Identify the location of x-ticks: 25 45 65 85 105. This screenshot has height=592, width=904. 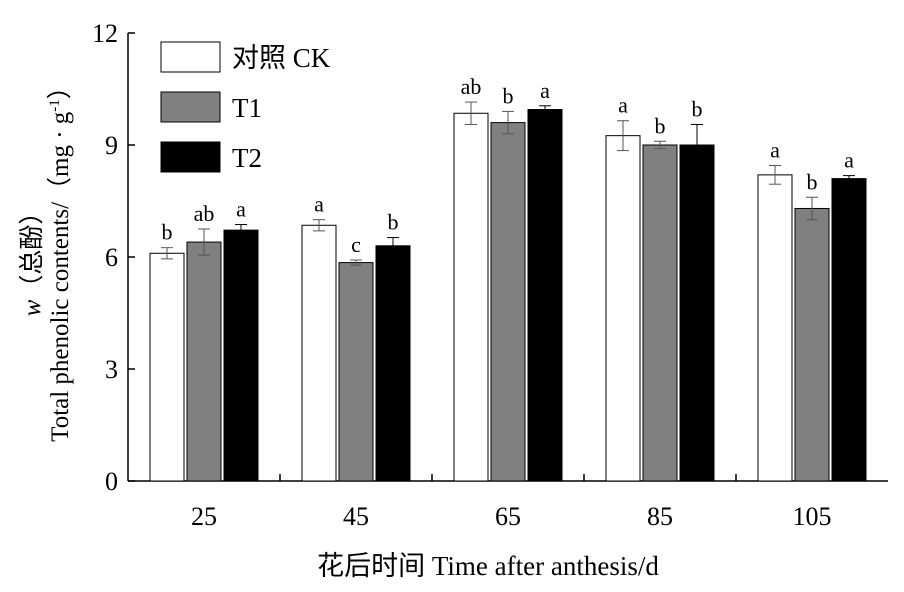
(511, 502).